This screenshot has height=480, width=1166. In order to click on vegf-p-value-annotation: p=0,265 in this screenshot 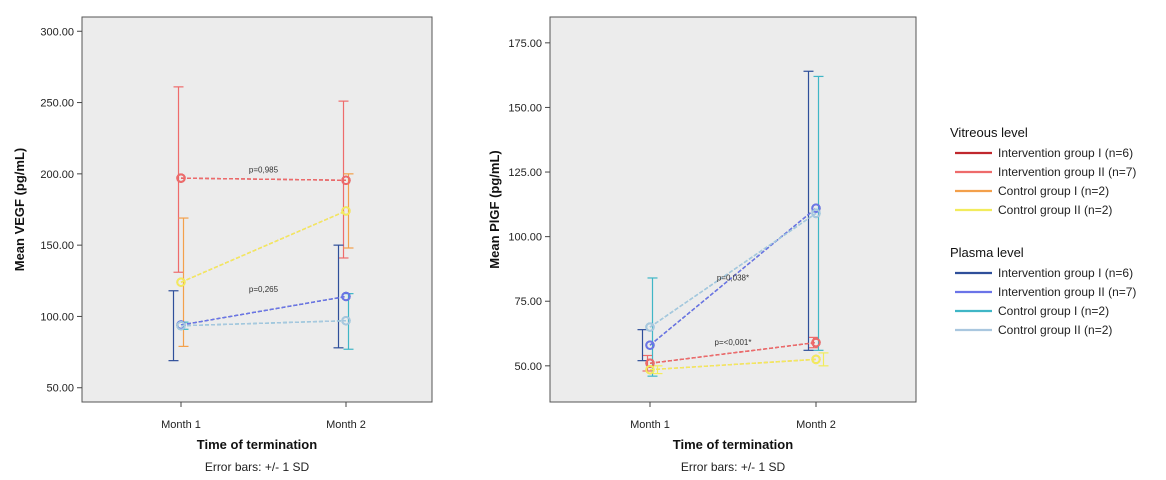, I will do `click(264, 289)`.